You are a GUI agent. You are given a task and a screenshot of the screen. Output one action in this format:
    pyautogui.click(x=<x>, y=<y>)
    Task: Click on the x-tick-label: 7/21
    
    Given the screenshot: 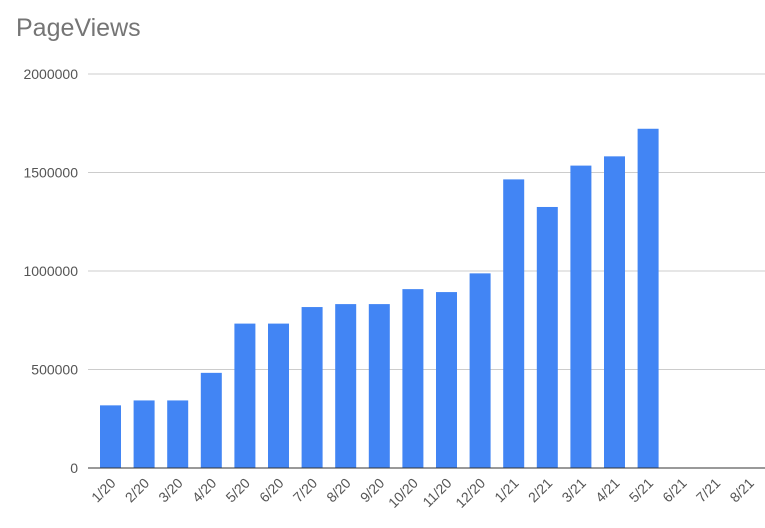 What is the action you would take?
    pyautogui.click(x=708, y=490)
    